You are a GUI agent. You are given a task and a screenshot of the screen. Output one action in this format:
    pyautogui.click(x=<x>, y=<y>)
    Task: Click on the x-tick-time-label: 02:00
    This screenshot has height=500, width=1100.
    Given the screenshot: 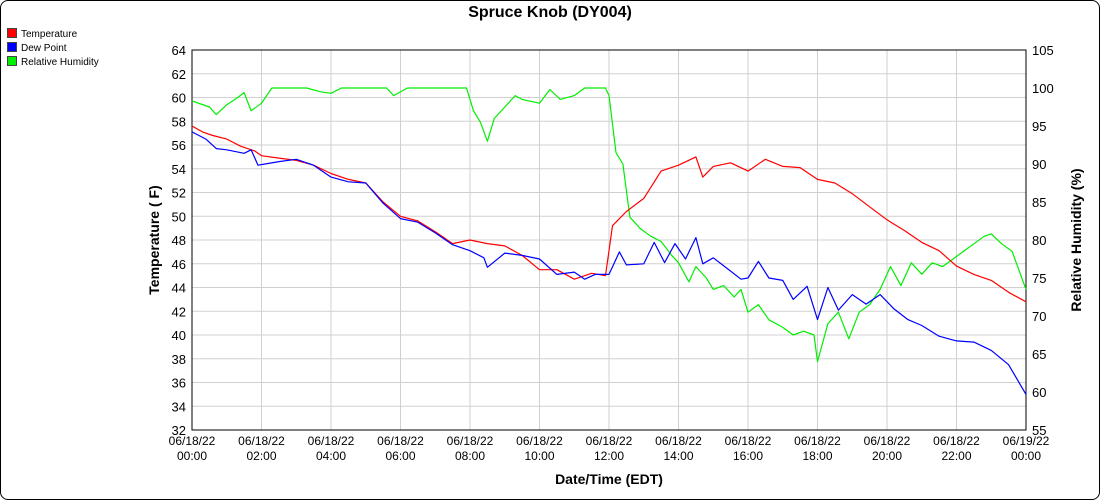 What is the action you would take?
    pyautogui.click(x=261, y=456)
    